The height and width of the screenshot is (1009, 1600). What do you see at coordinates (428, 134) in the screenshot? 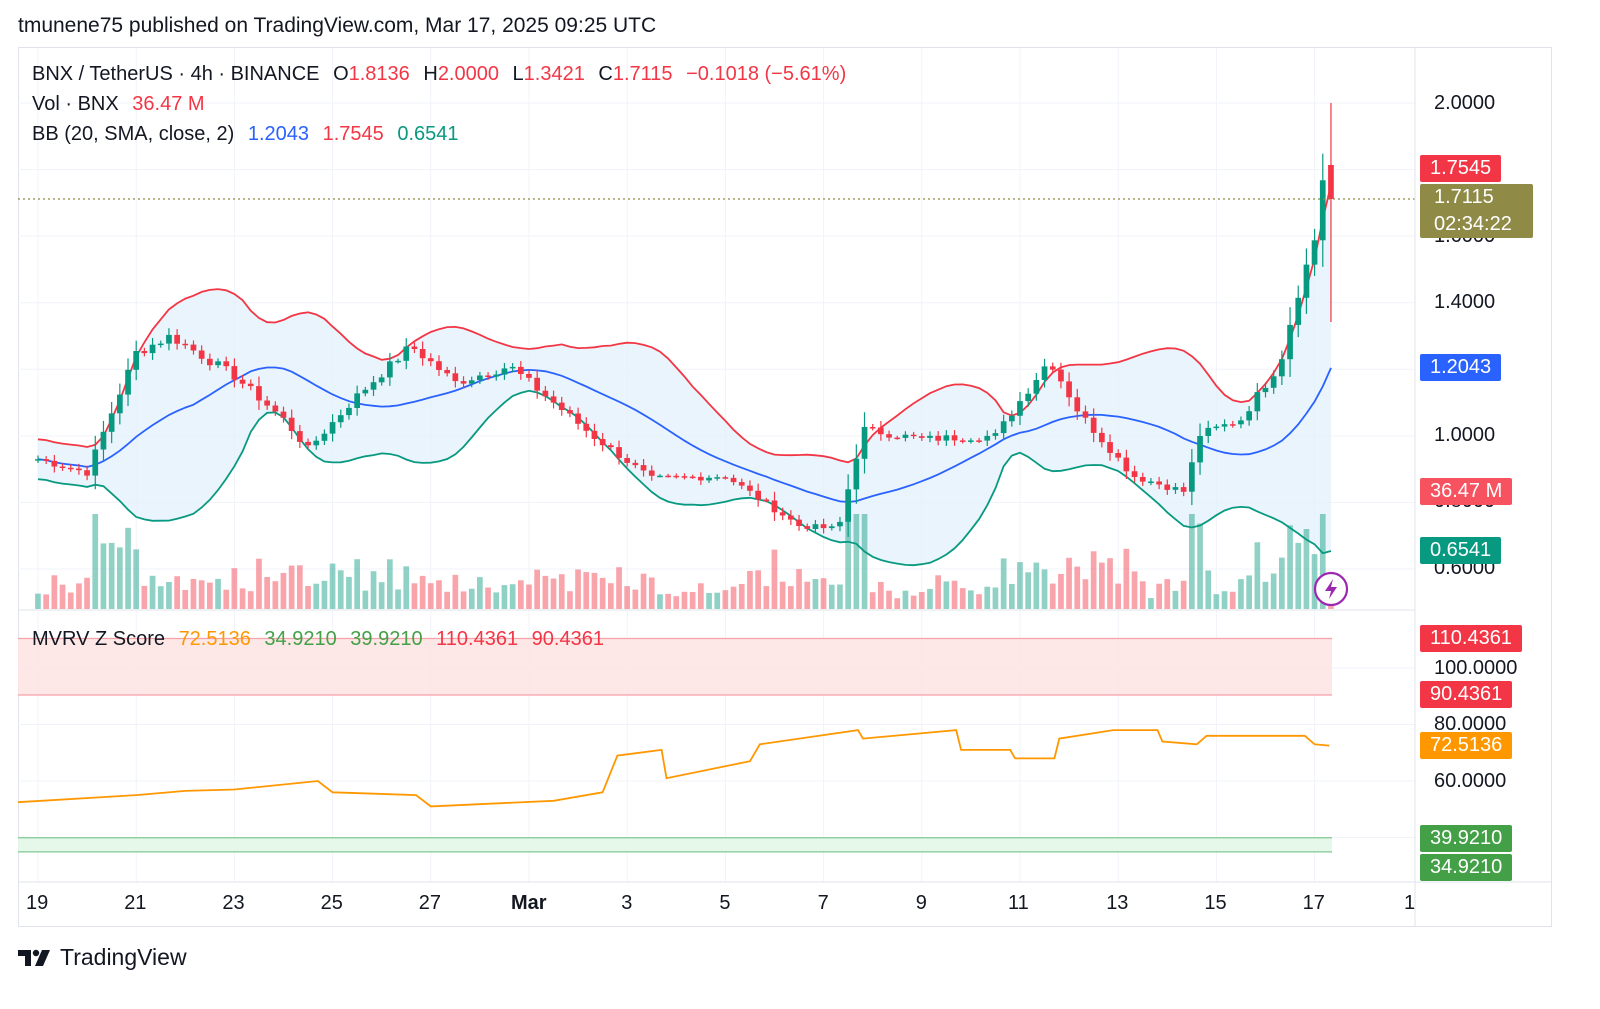
I see `bb-lower-value: 0.6541` at bounding box center [428, 134].